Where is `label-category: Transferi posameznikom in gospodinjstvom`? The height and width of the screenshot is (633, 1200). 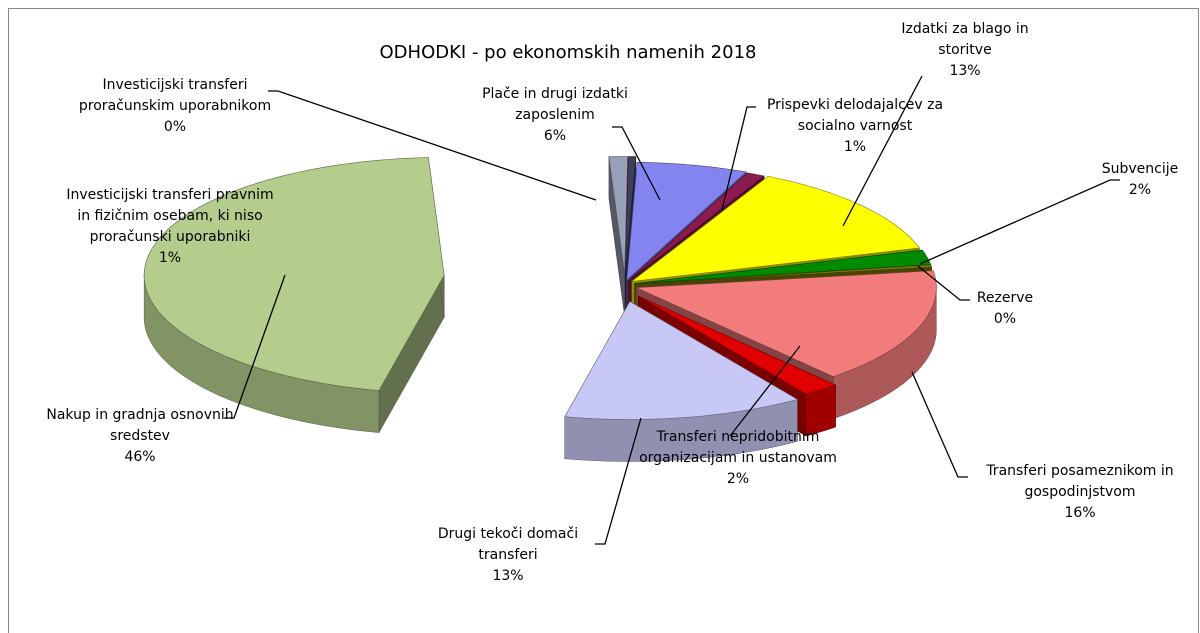
label-category: Transferi posameznikom in gospodinjstvom is located at coordinates (1080, 481).